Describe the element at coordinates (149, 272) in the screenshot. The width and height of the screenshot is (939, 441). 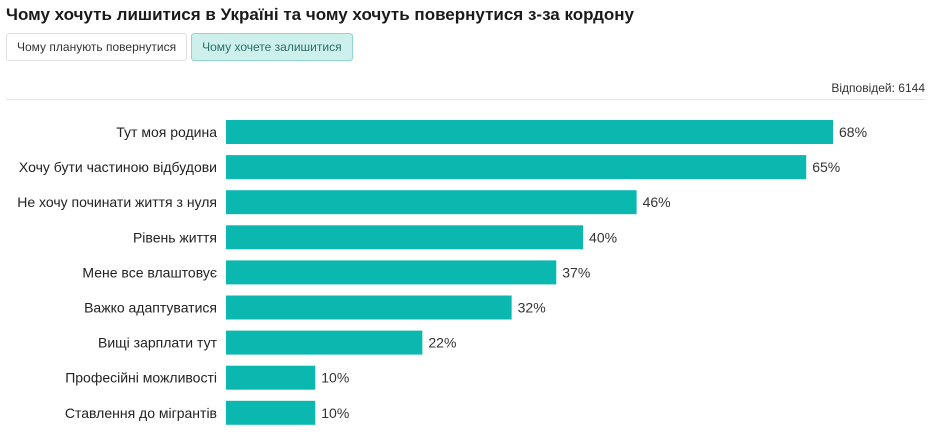
I see `category-label: Мене все влаштовує` at that location.